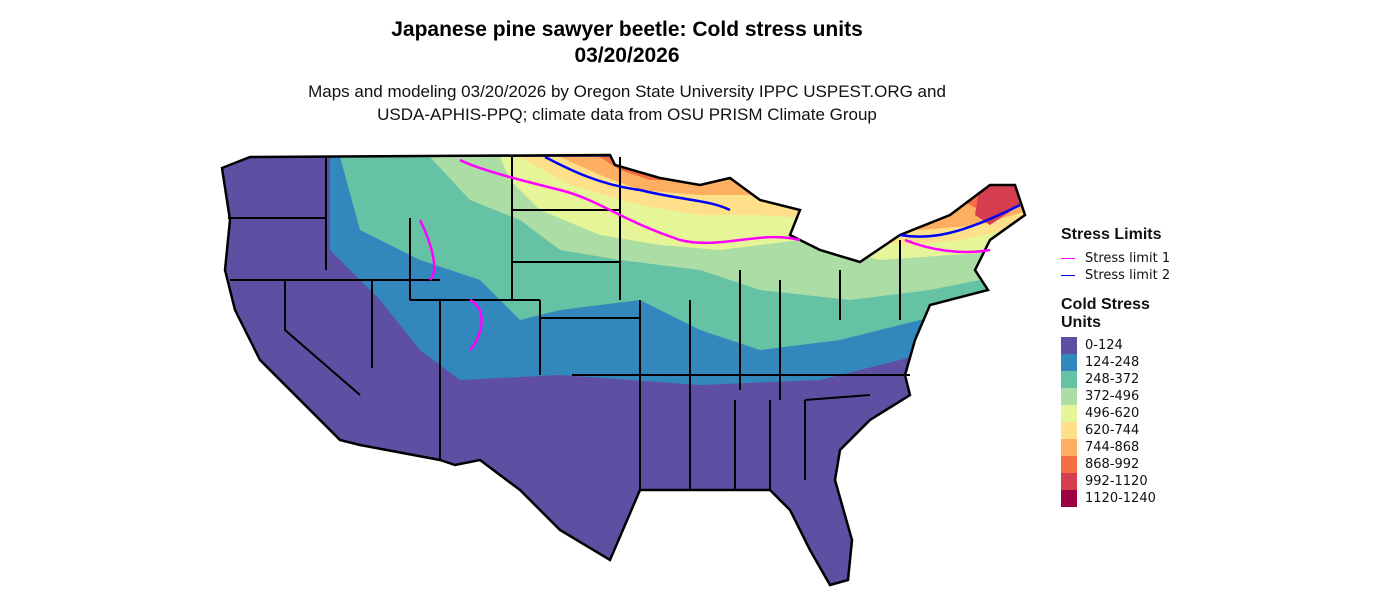 Image resolution: width=1400 pixels, height=594 pixels. Describe the element at coordinates (1112, 379) in the screenshot. I see `legend-label: 248-372` at that location.